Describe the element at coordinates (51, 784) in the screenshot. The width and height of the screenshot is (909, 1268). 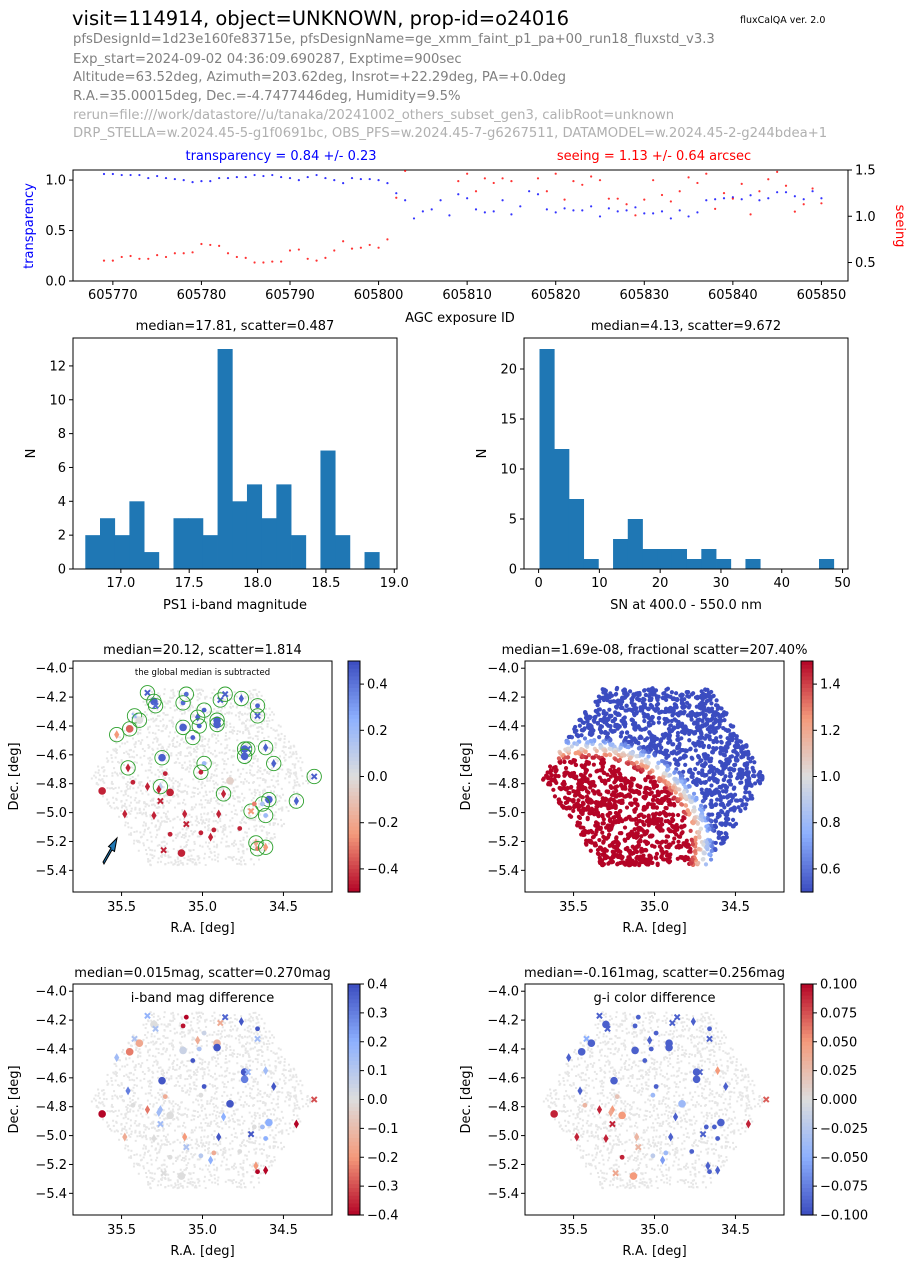
I see `y-tick-label: −4.8` at that location.